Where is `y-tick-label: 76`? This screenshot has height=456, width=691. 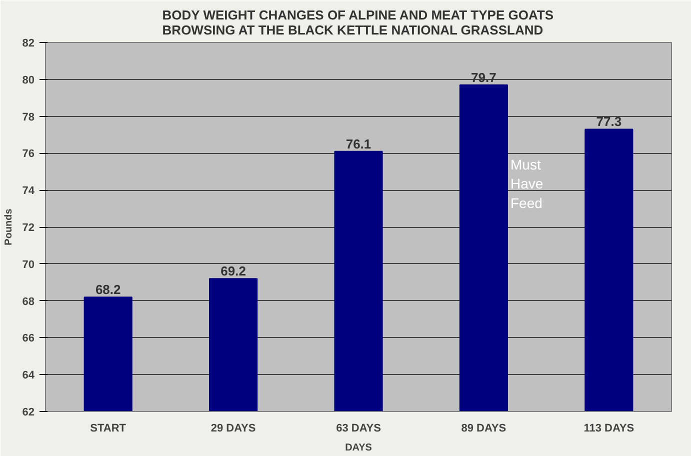 y-tick-label: 76 is located at coordinates (28, 154).